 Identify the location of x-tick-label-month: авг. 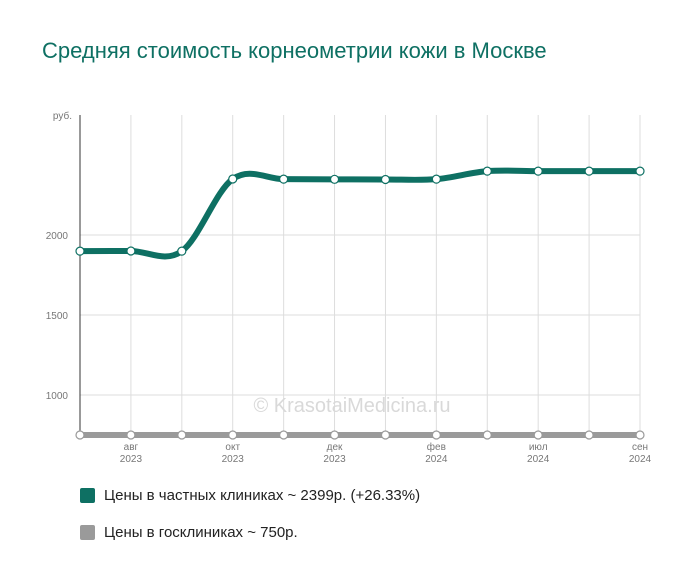
(131, 447).